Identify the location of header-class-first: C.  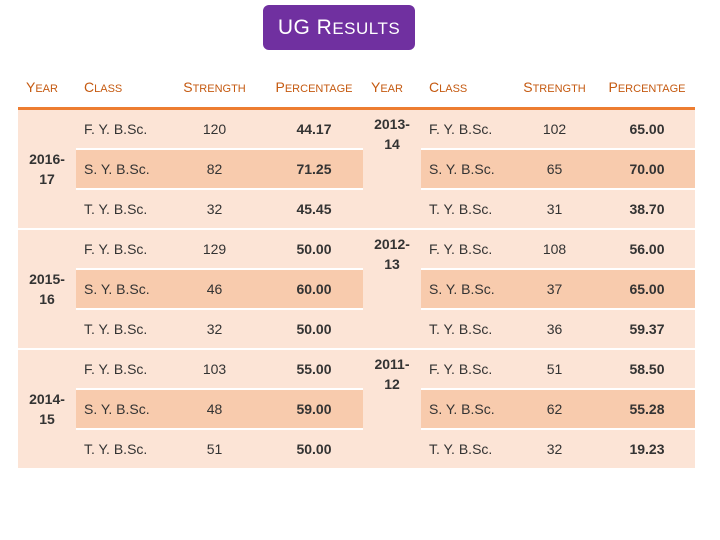
(89, 87).